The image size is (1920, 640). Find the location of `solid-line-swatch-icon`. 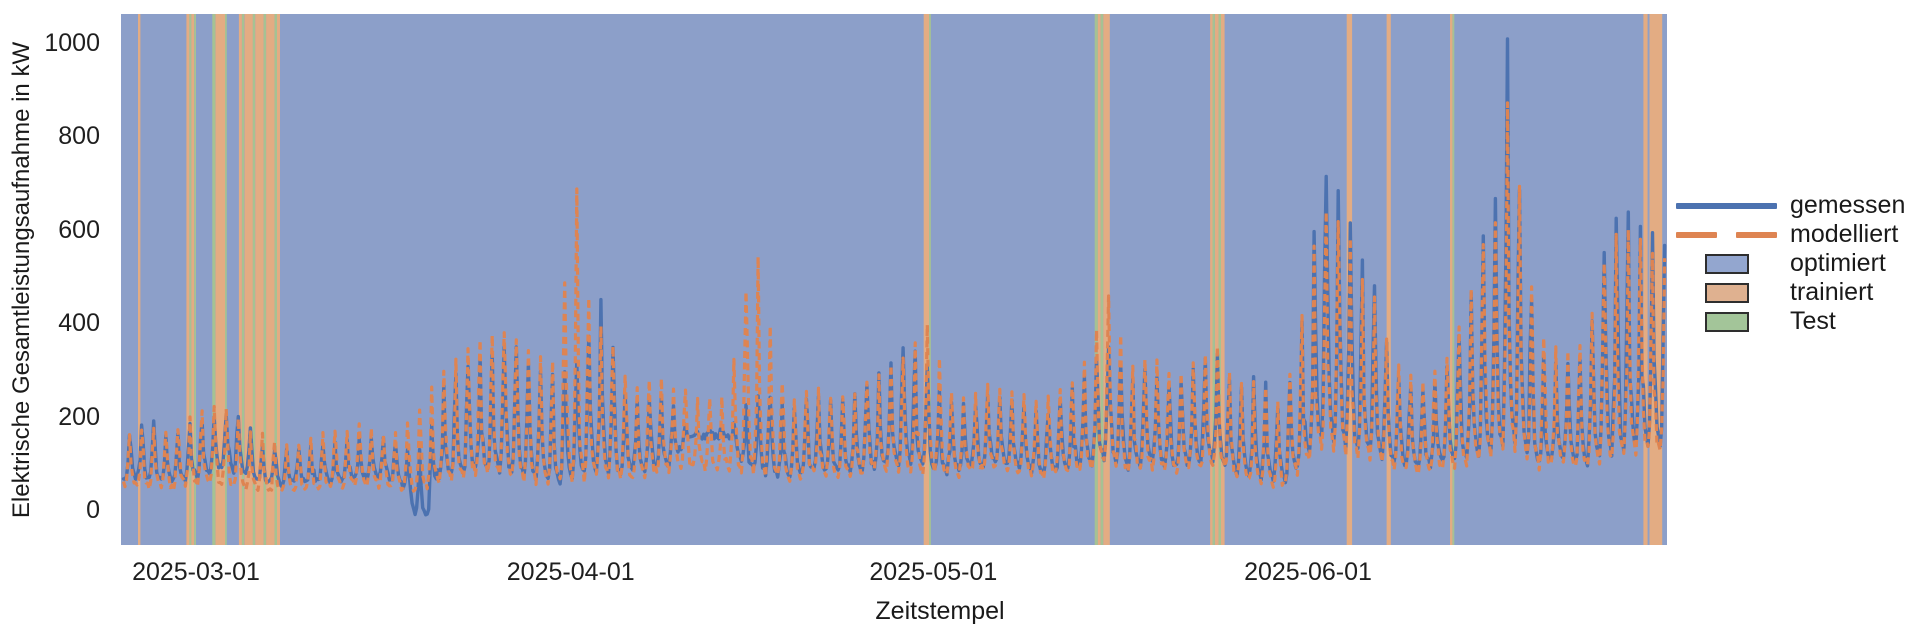

solid-line-swatch-icon is located at coordinates (1726, 205).